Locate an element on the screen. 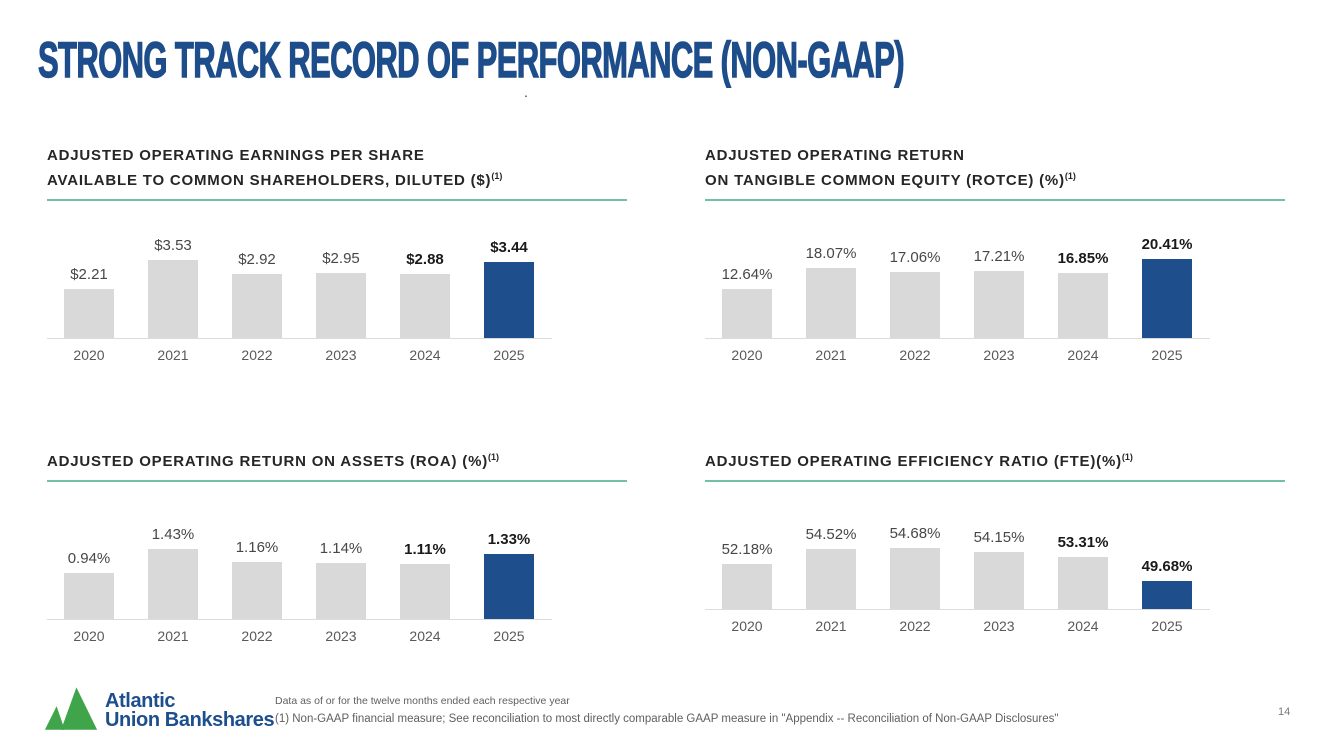 This screenshot has height=749, width=1333. logo-mountain-icon is located at coordinates (71, 708).